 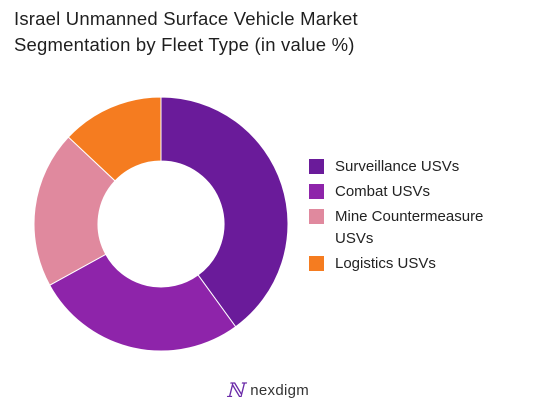 What do you see at coordinates (409, 227) in the screenshot?
I see `legend-label: Mine Countermeasure USVs` at bounding box center [409, 227].